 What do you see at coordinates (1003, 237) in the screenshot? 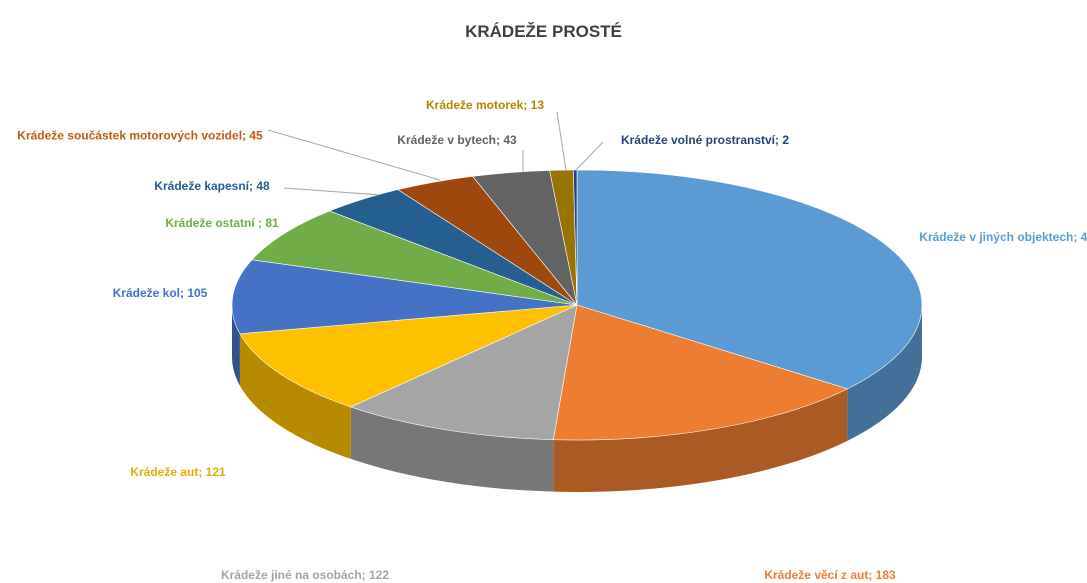
I see `data-label: Krádeže v jiných objektech; 423` at bounding box center [1003, 237].